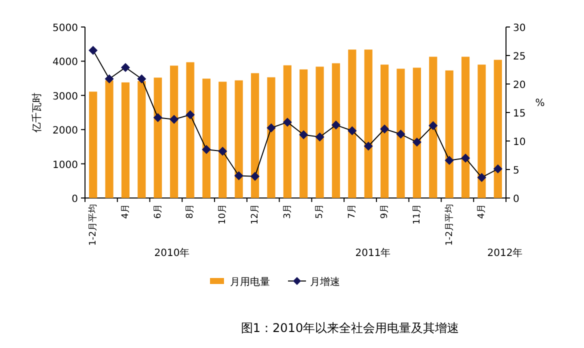  What do you see at coordinates (516, 171) in the screenshot?
I see `y2-tick-label: 5` at bounding box center [516, 171].